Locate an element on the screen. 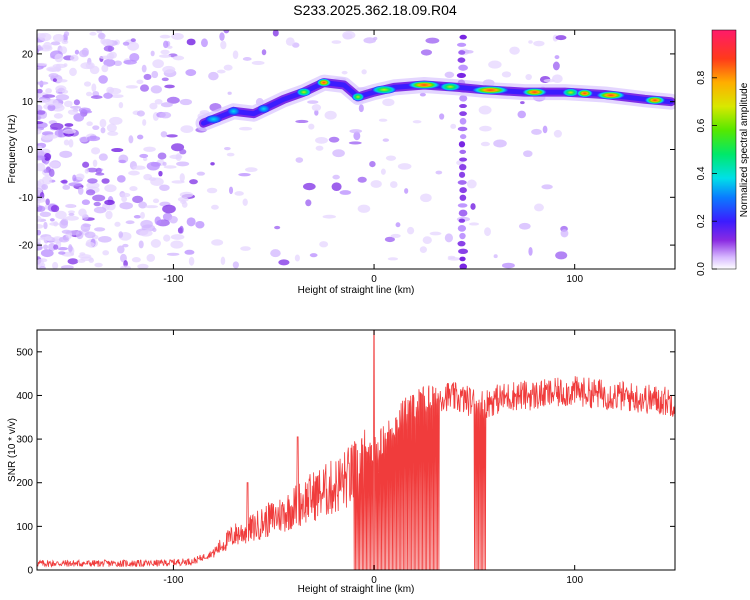 The height and width of the screenshot is (600, 750). ridge-hotspot is located at coordinates (263, 108).